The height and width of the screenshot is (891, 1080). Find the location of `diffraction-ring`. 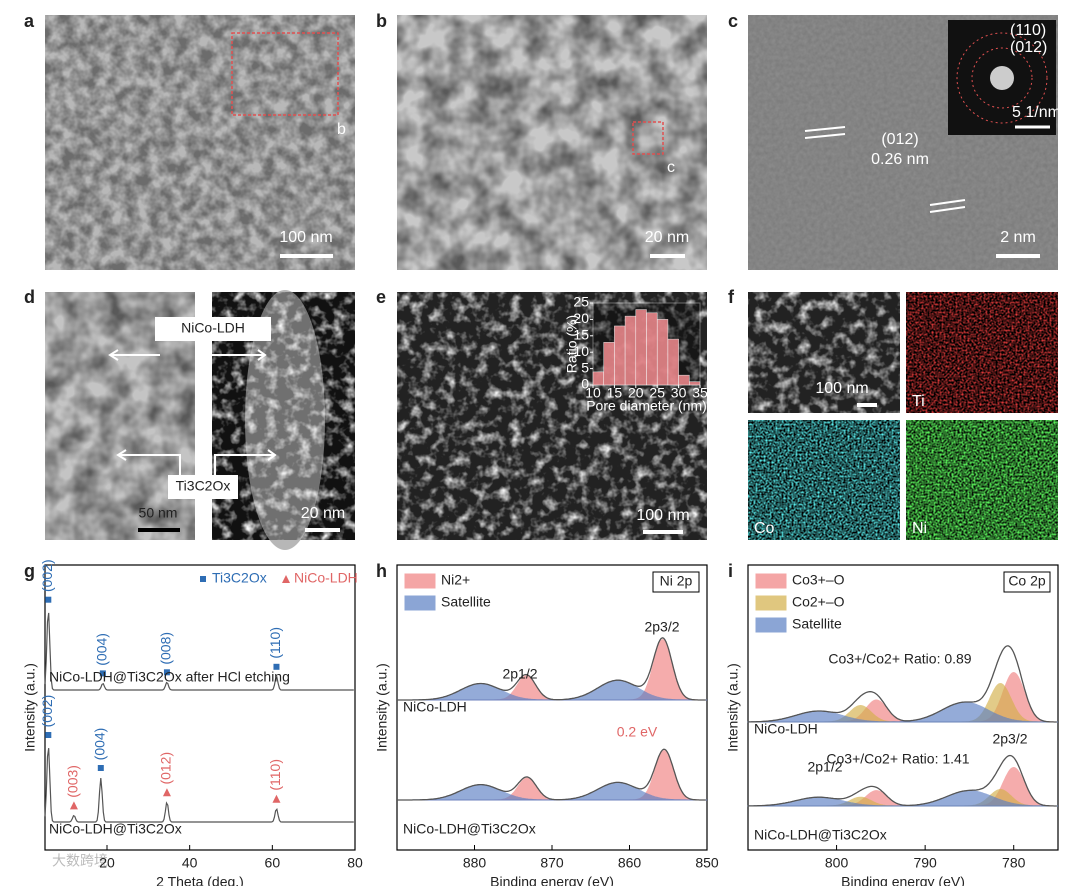

diffraction-ring is located at coordinates (1002, 78).